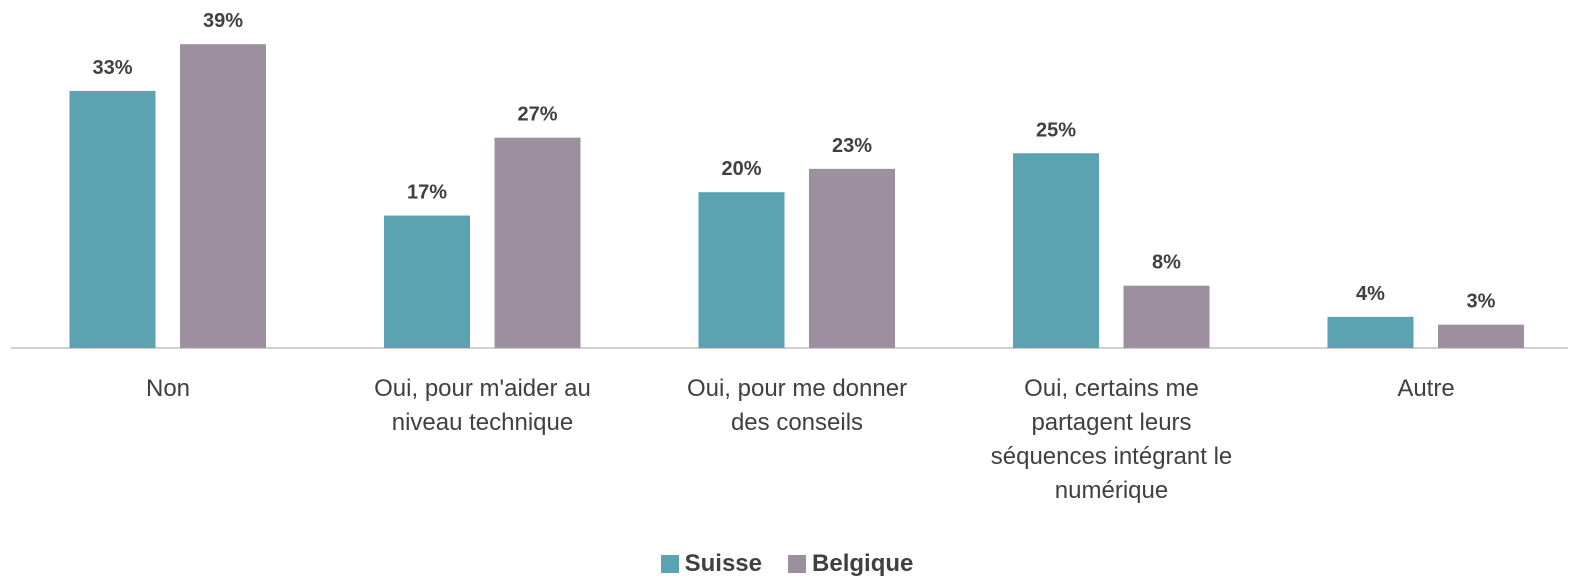  I want to click on data-label: 17%, so click(427, 193).